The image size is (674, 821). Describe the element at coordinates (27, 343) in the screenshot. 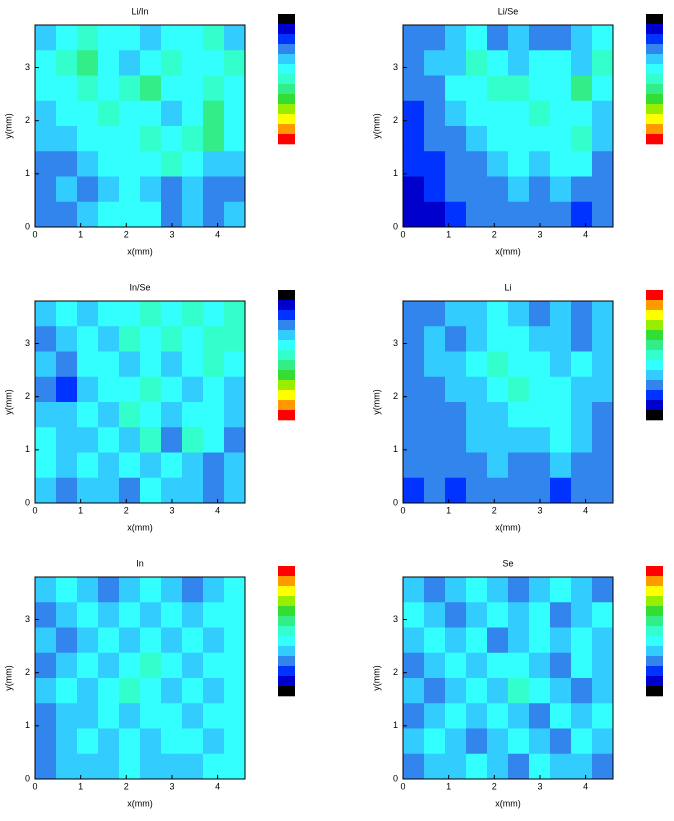

I see `y-tick-label: 3` at that location.